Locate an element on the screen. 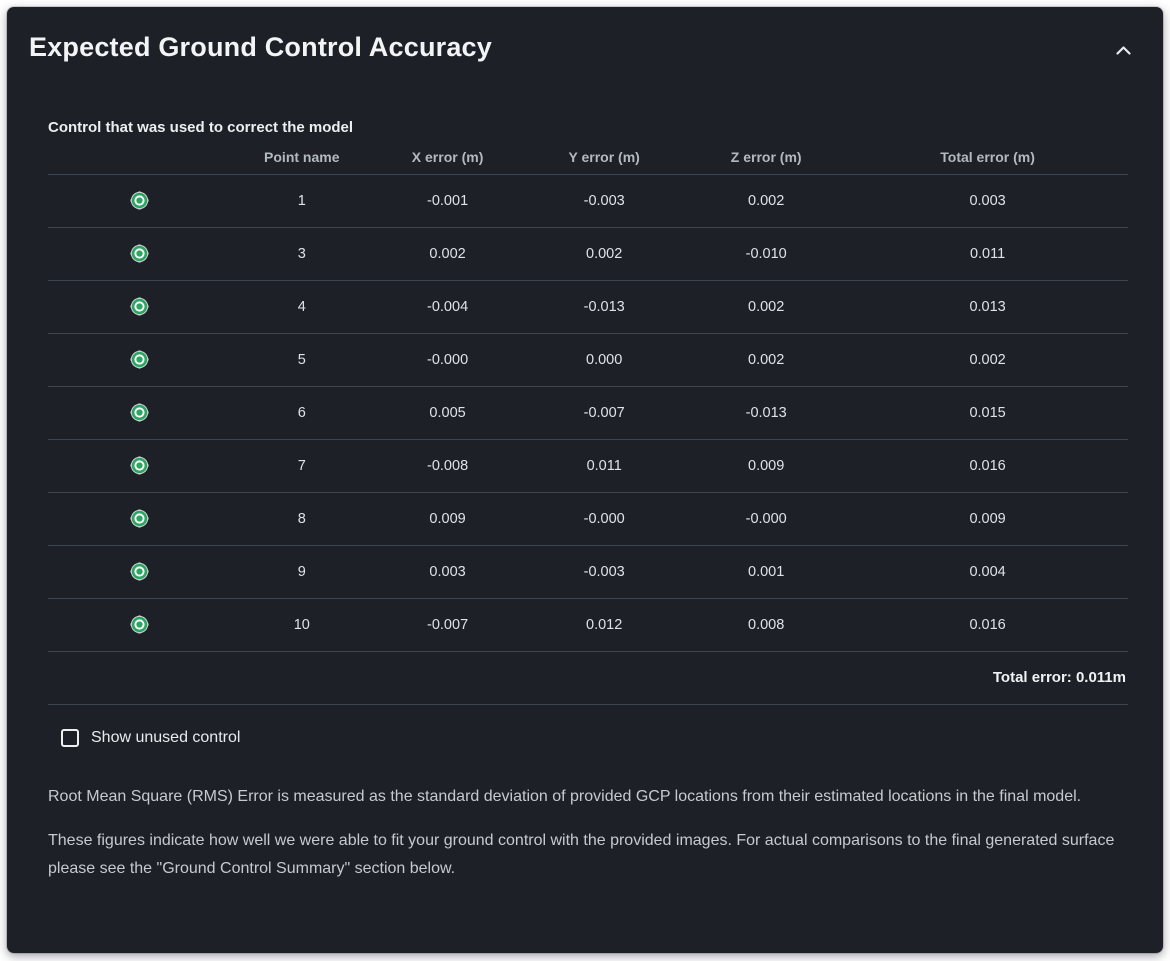 This screenshot has height=961, width=1170. point-name-cell: 1 is located at coordinates (301, 201).